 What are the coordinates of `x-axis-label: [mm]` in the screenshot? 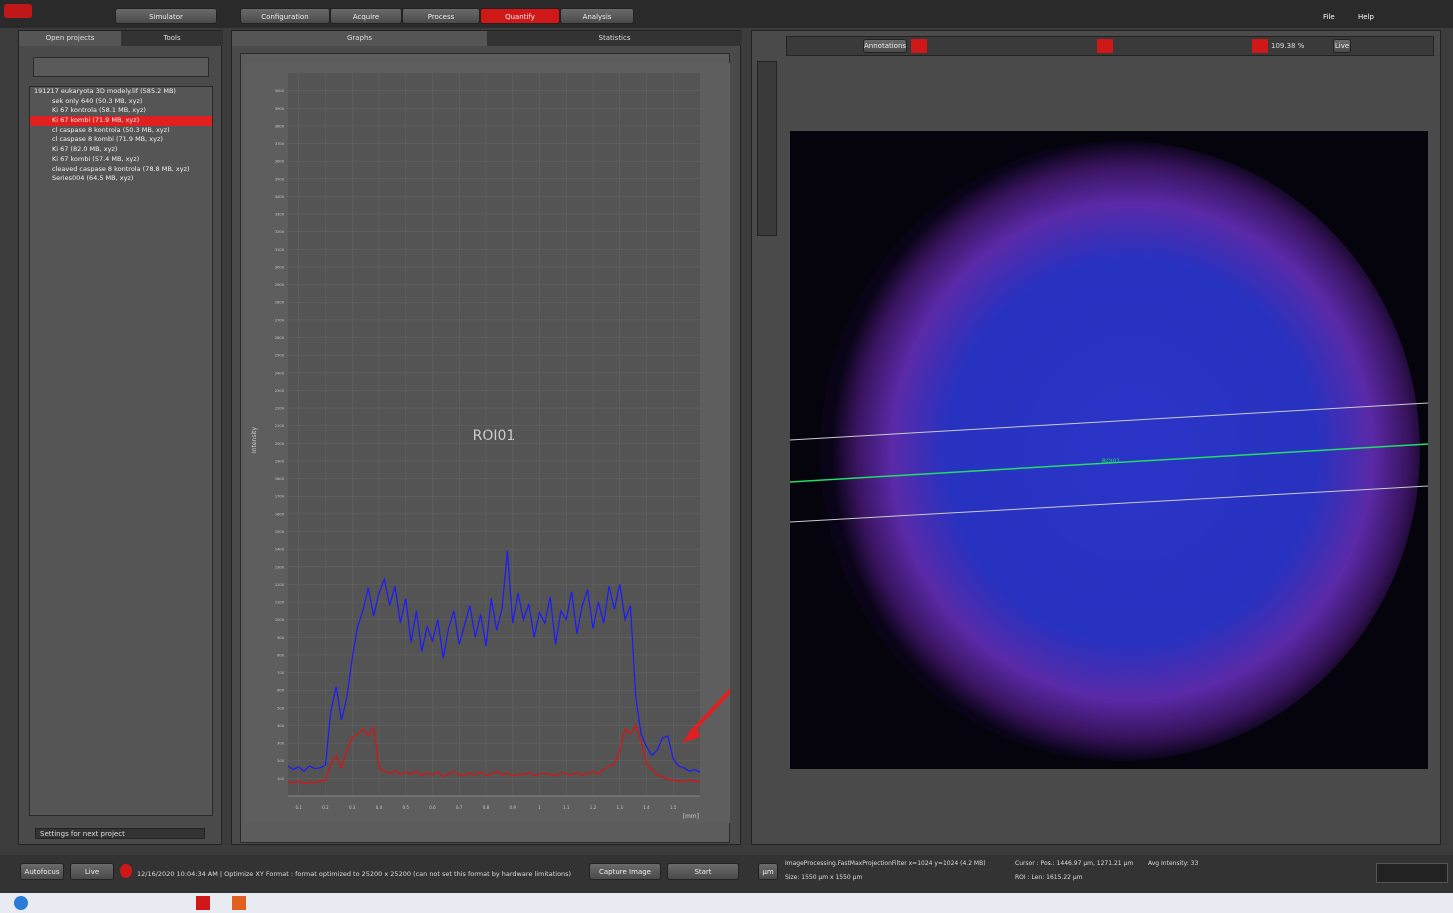 It's located at (691, 816).